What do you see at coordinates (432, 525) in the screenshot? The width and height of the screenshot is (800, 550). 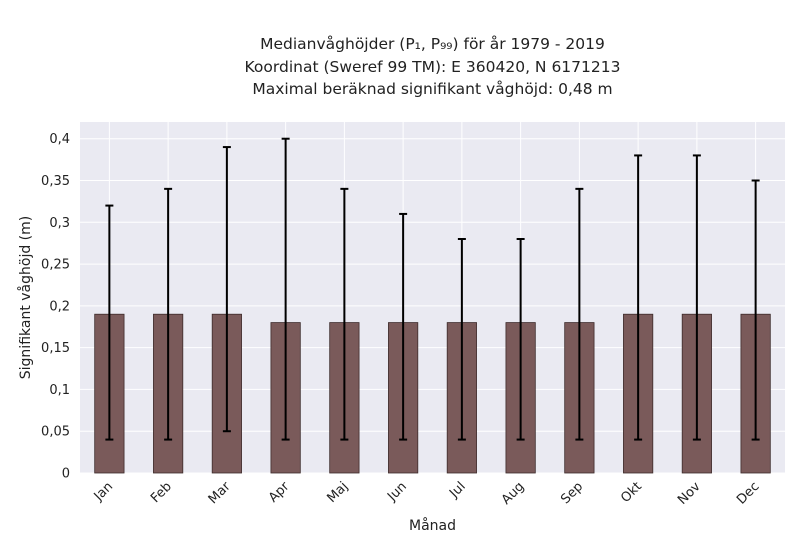 I see `x-axis-label: Månad` at bounding box center [432, 525].